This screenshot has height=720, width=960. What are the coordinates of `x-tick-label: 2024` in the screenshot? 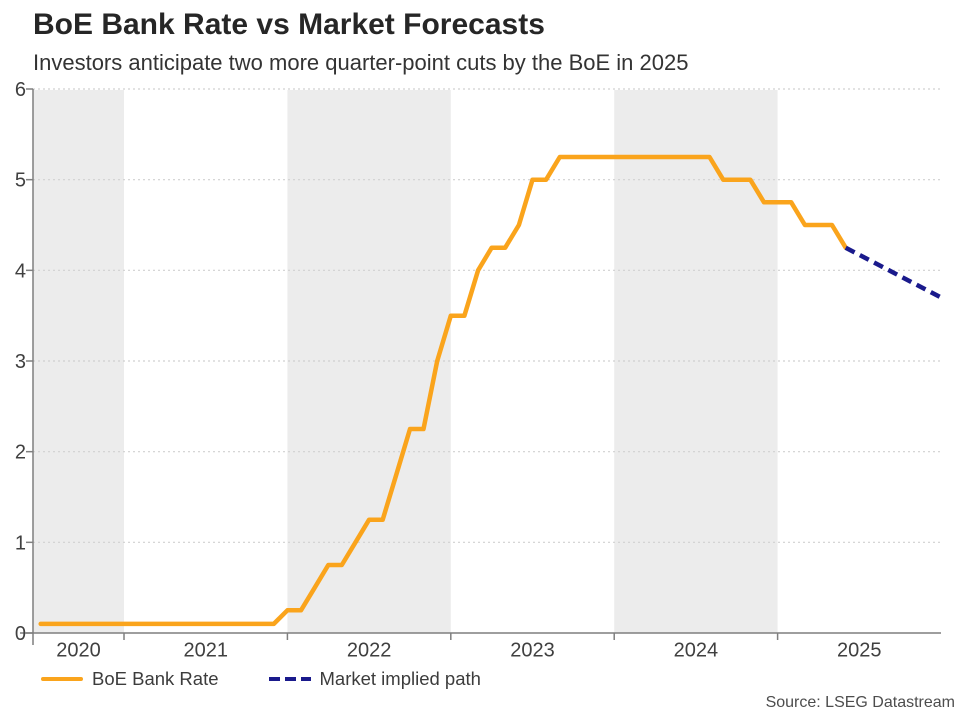 It's located at (696, 651).